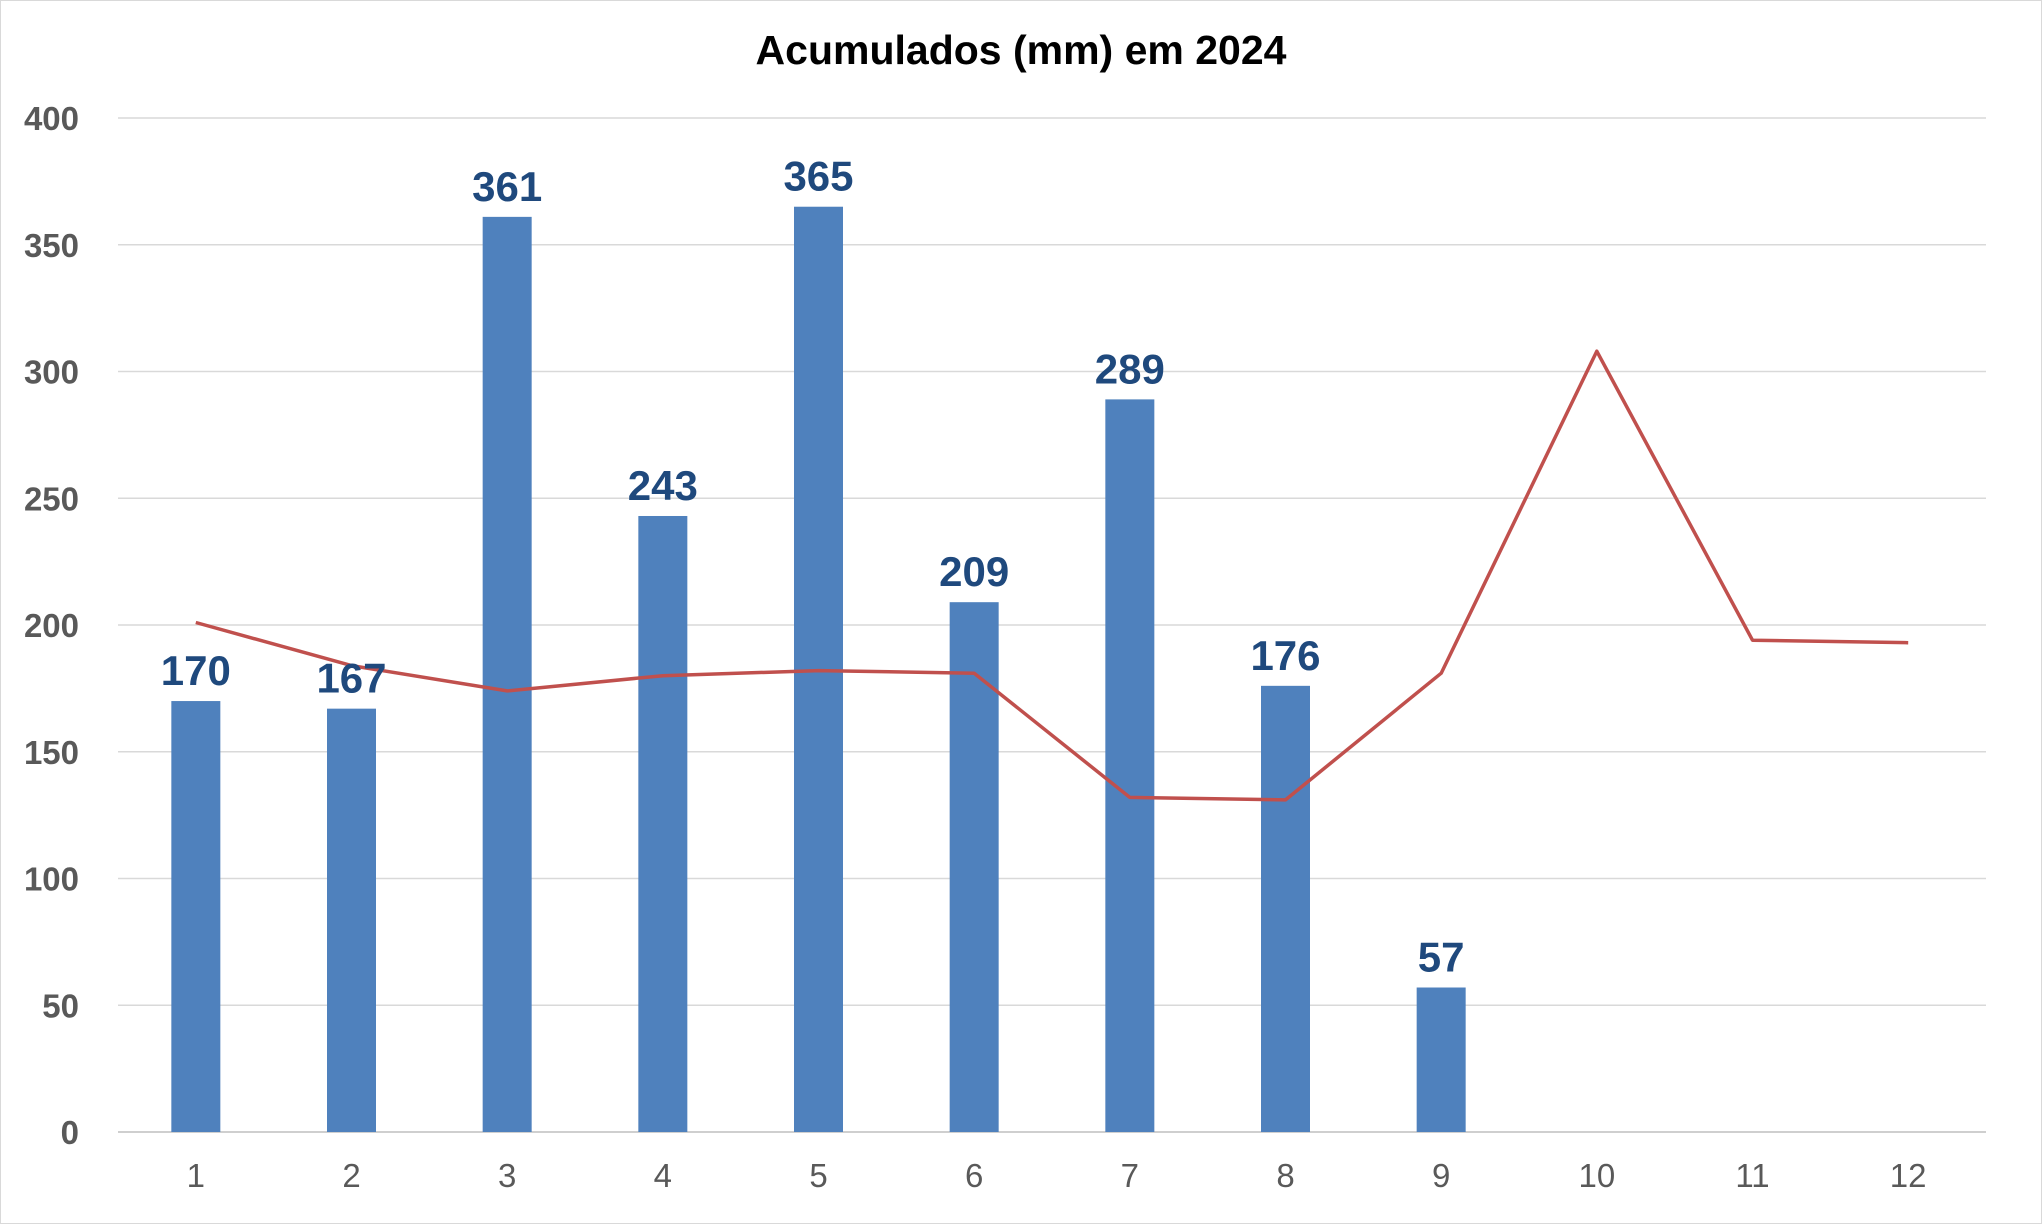 The height and width of the screenshot is (1224, 2042). What do you see at coordinates (974, 571) in the screenshot?
I see `data-label-6: 209` at bounding box center [974, 571].